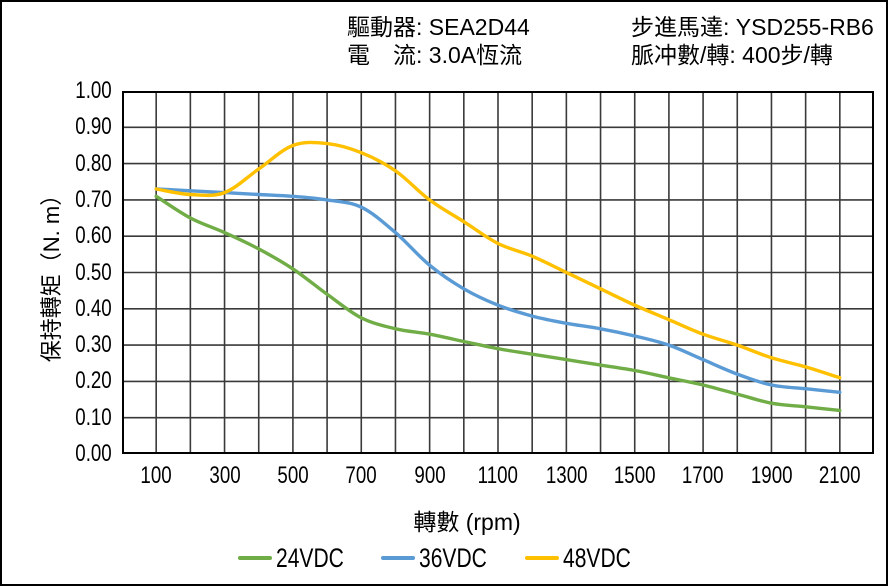 The height and width of the screenshot is (586, 888). I want to click on header-motor: 步進馬達: YSD255-RB6, so click(752, 27).